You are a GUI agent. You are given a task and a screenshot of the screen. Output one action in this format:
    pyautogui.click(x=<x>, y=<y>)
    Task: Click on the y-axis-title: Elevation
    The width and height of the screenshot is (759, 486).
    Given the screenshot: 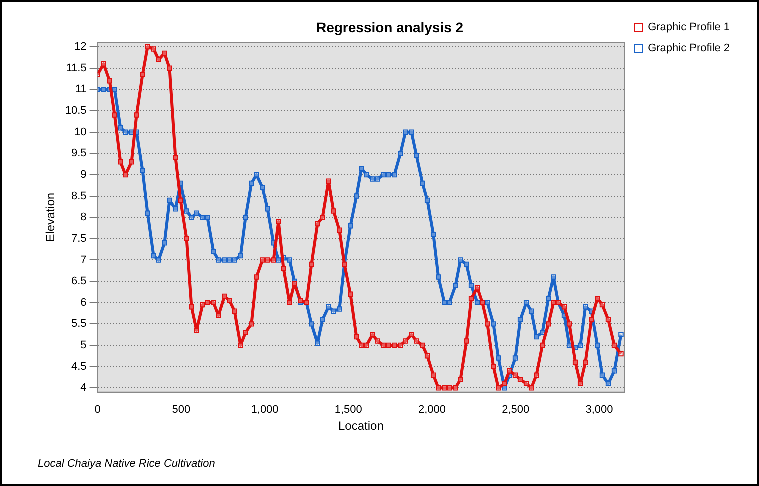 What is the action you would take?
    pyautogui.click(x=51, y=217)
    